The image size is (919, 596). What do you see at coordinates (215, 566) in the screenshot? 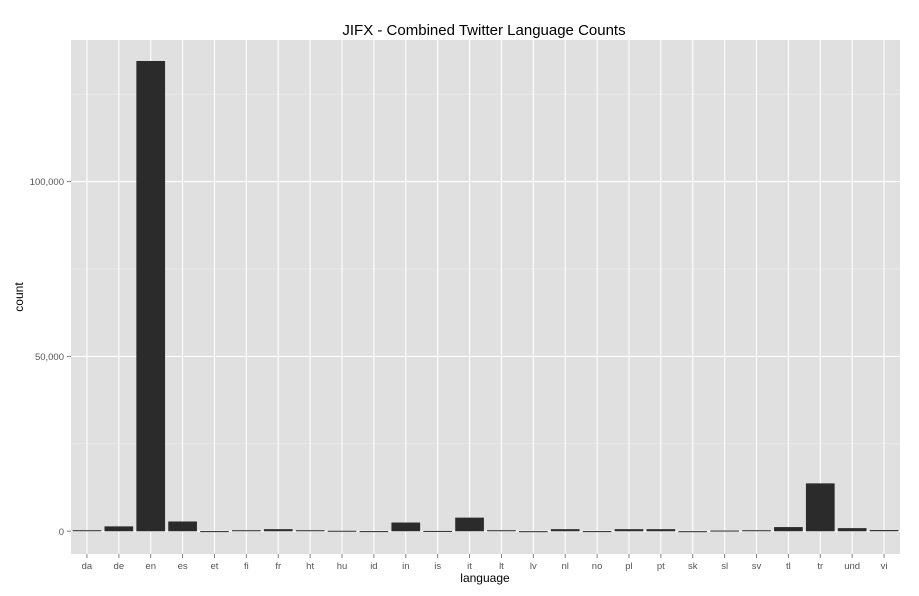
I see `x-tick-label-et: et` at bounding box center [215, 566].